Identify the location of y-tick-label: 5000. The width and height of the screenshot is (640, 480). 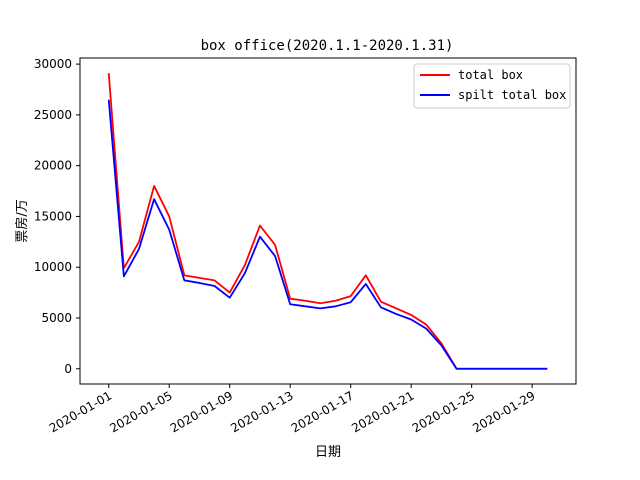
(56, 318).